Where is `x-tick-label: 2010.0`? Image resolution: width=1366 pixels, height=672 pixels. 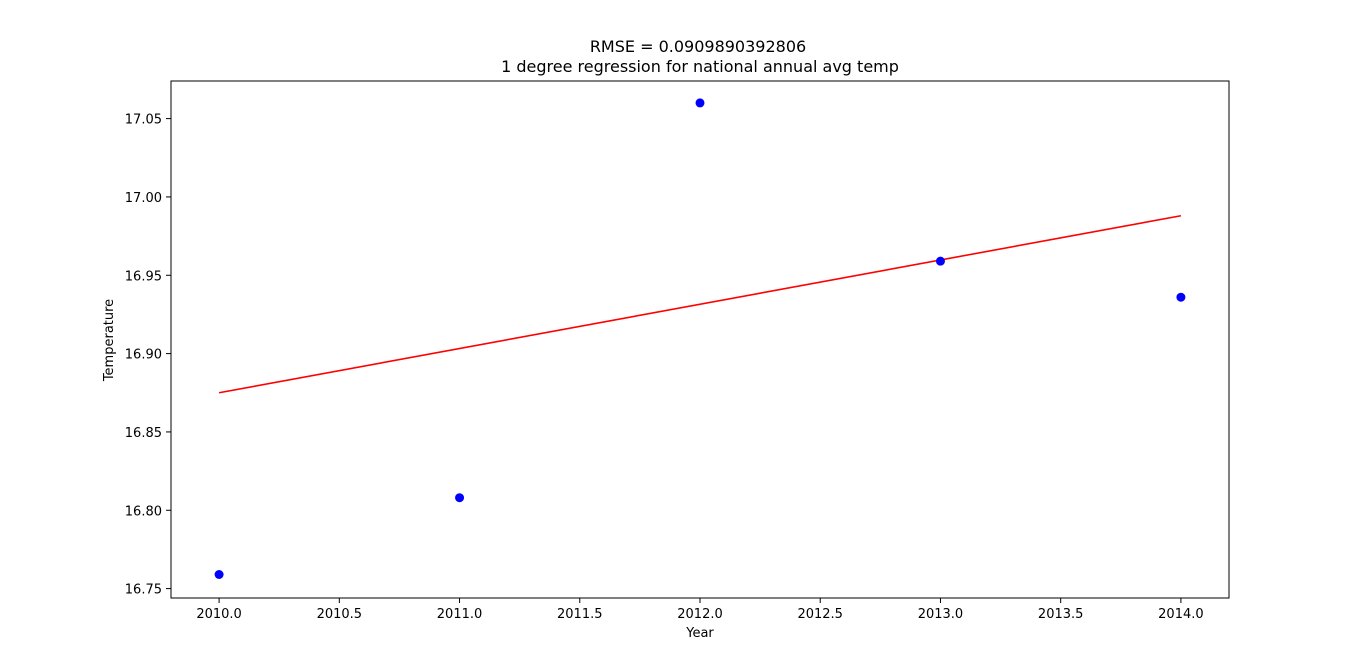 x-tick-label: 2010.0 is located at coordinates (219, 614).